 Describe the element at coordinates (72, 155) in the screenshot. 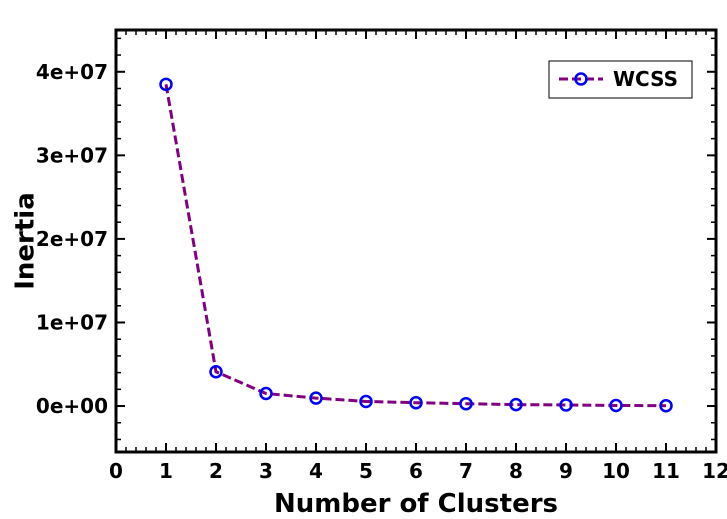

I see `y-tick-label: 3e+07` at that location.